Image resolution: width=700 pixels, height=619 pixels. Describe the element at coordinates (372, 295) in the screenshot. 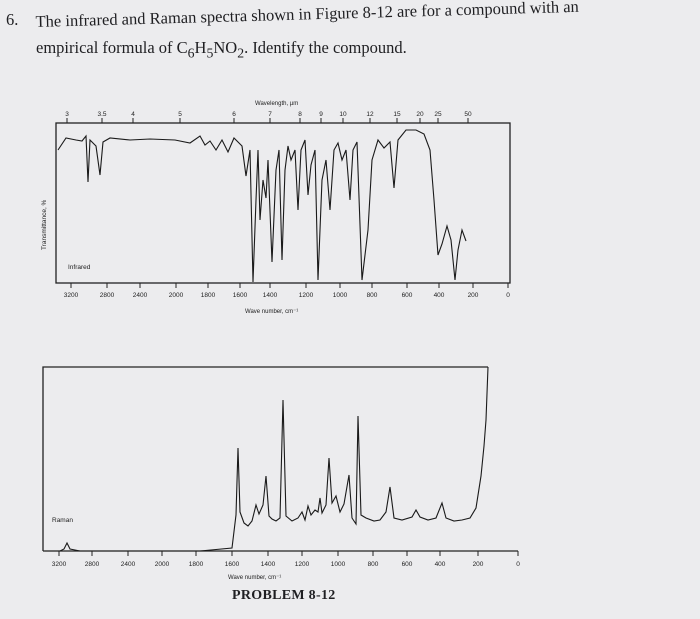

I see `ir-bottom-tick-label: 800` at that location.